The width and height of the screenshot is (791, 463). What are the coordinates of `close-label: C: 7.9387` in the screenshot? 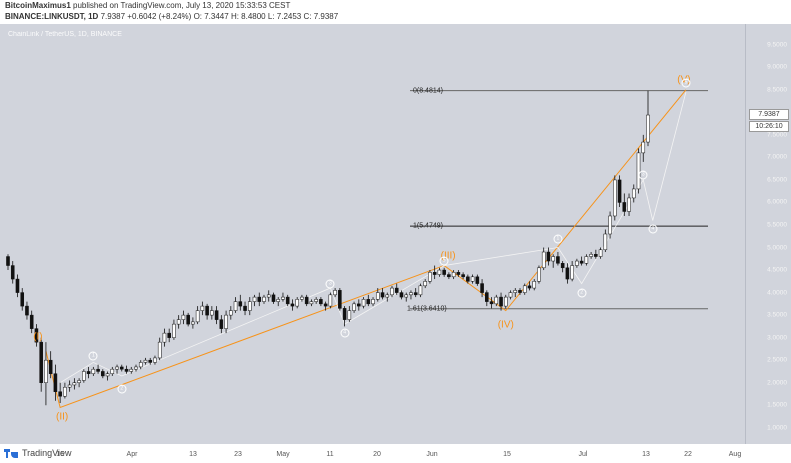 It's located at (321, 16).